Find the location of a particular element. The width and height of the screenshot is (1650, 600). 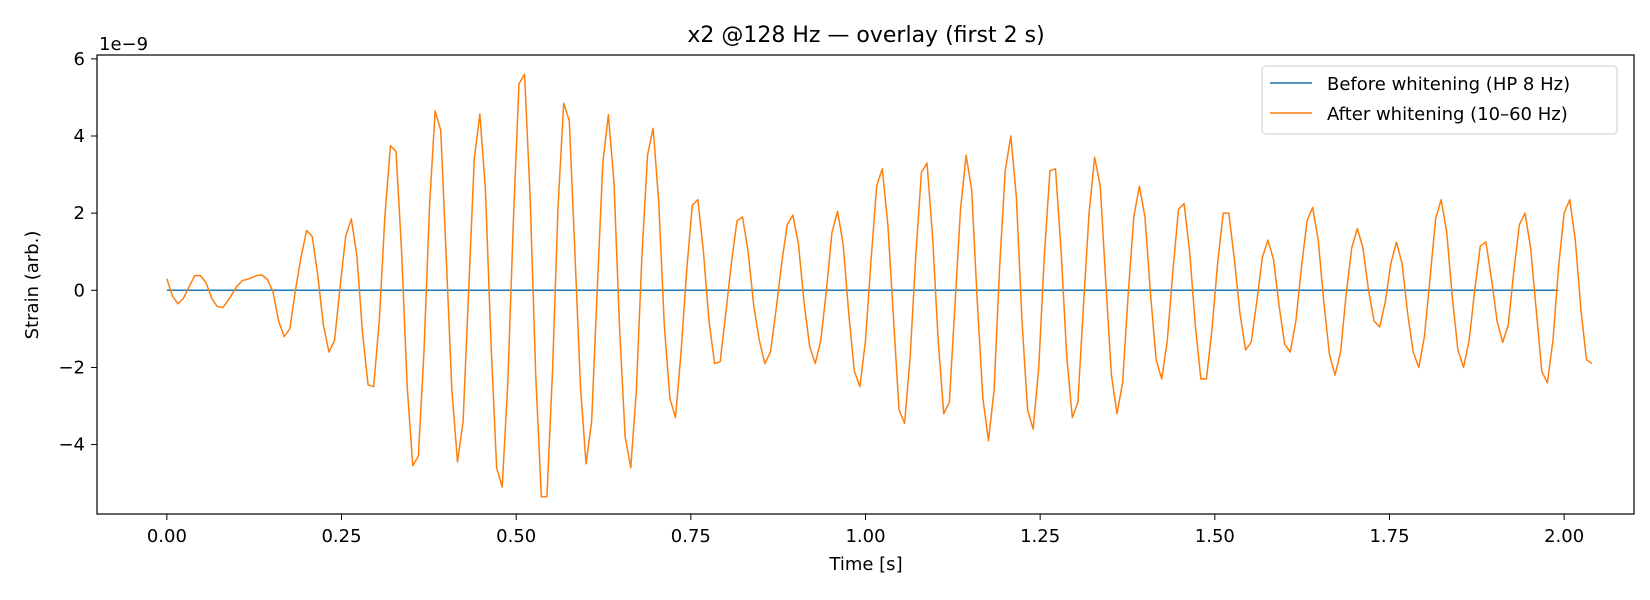

x-axis-ticks: 0.00 0.25 0.50 0.75 1.00 1.25 1.50 1.75 2.00 is located at coordinates (865, 530).